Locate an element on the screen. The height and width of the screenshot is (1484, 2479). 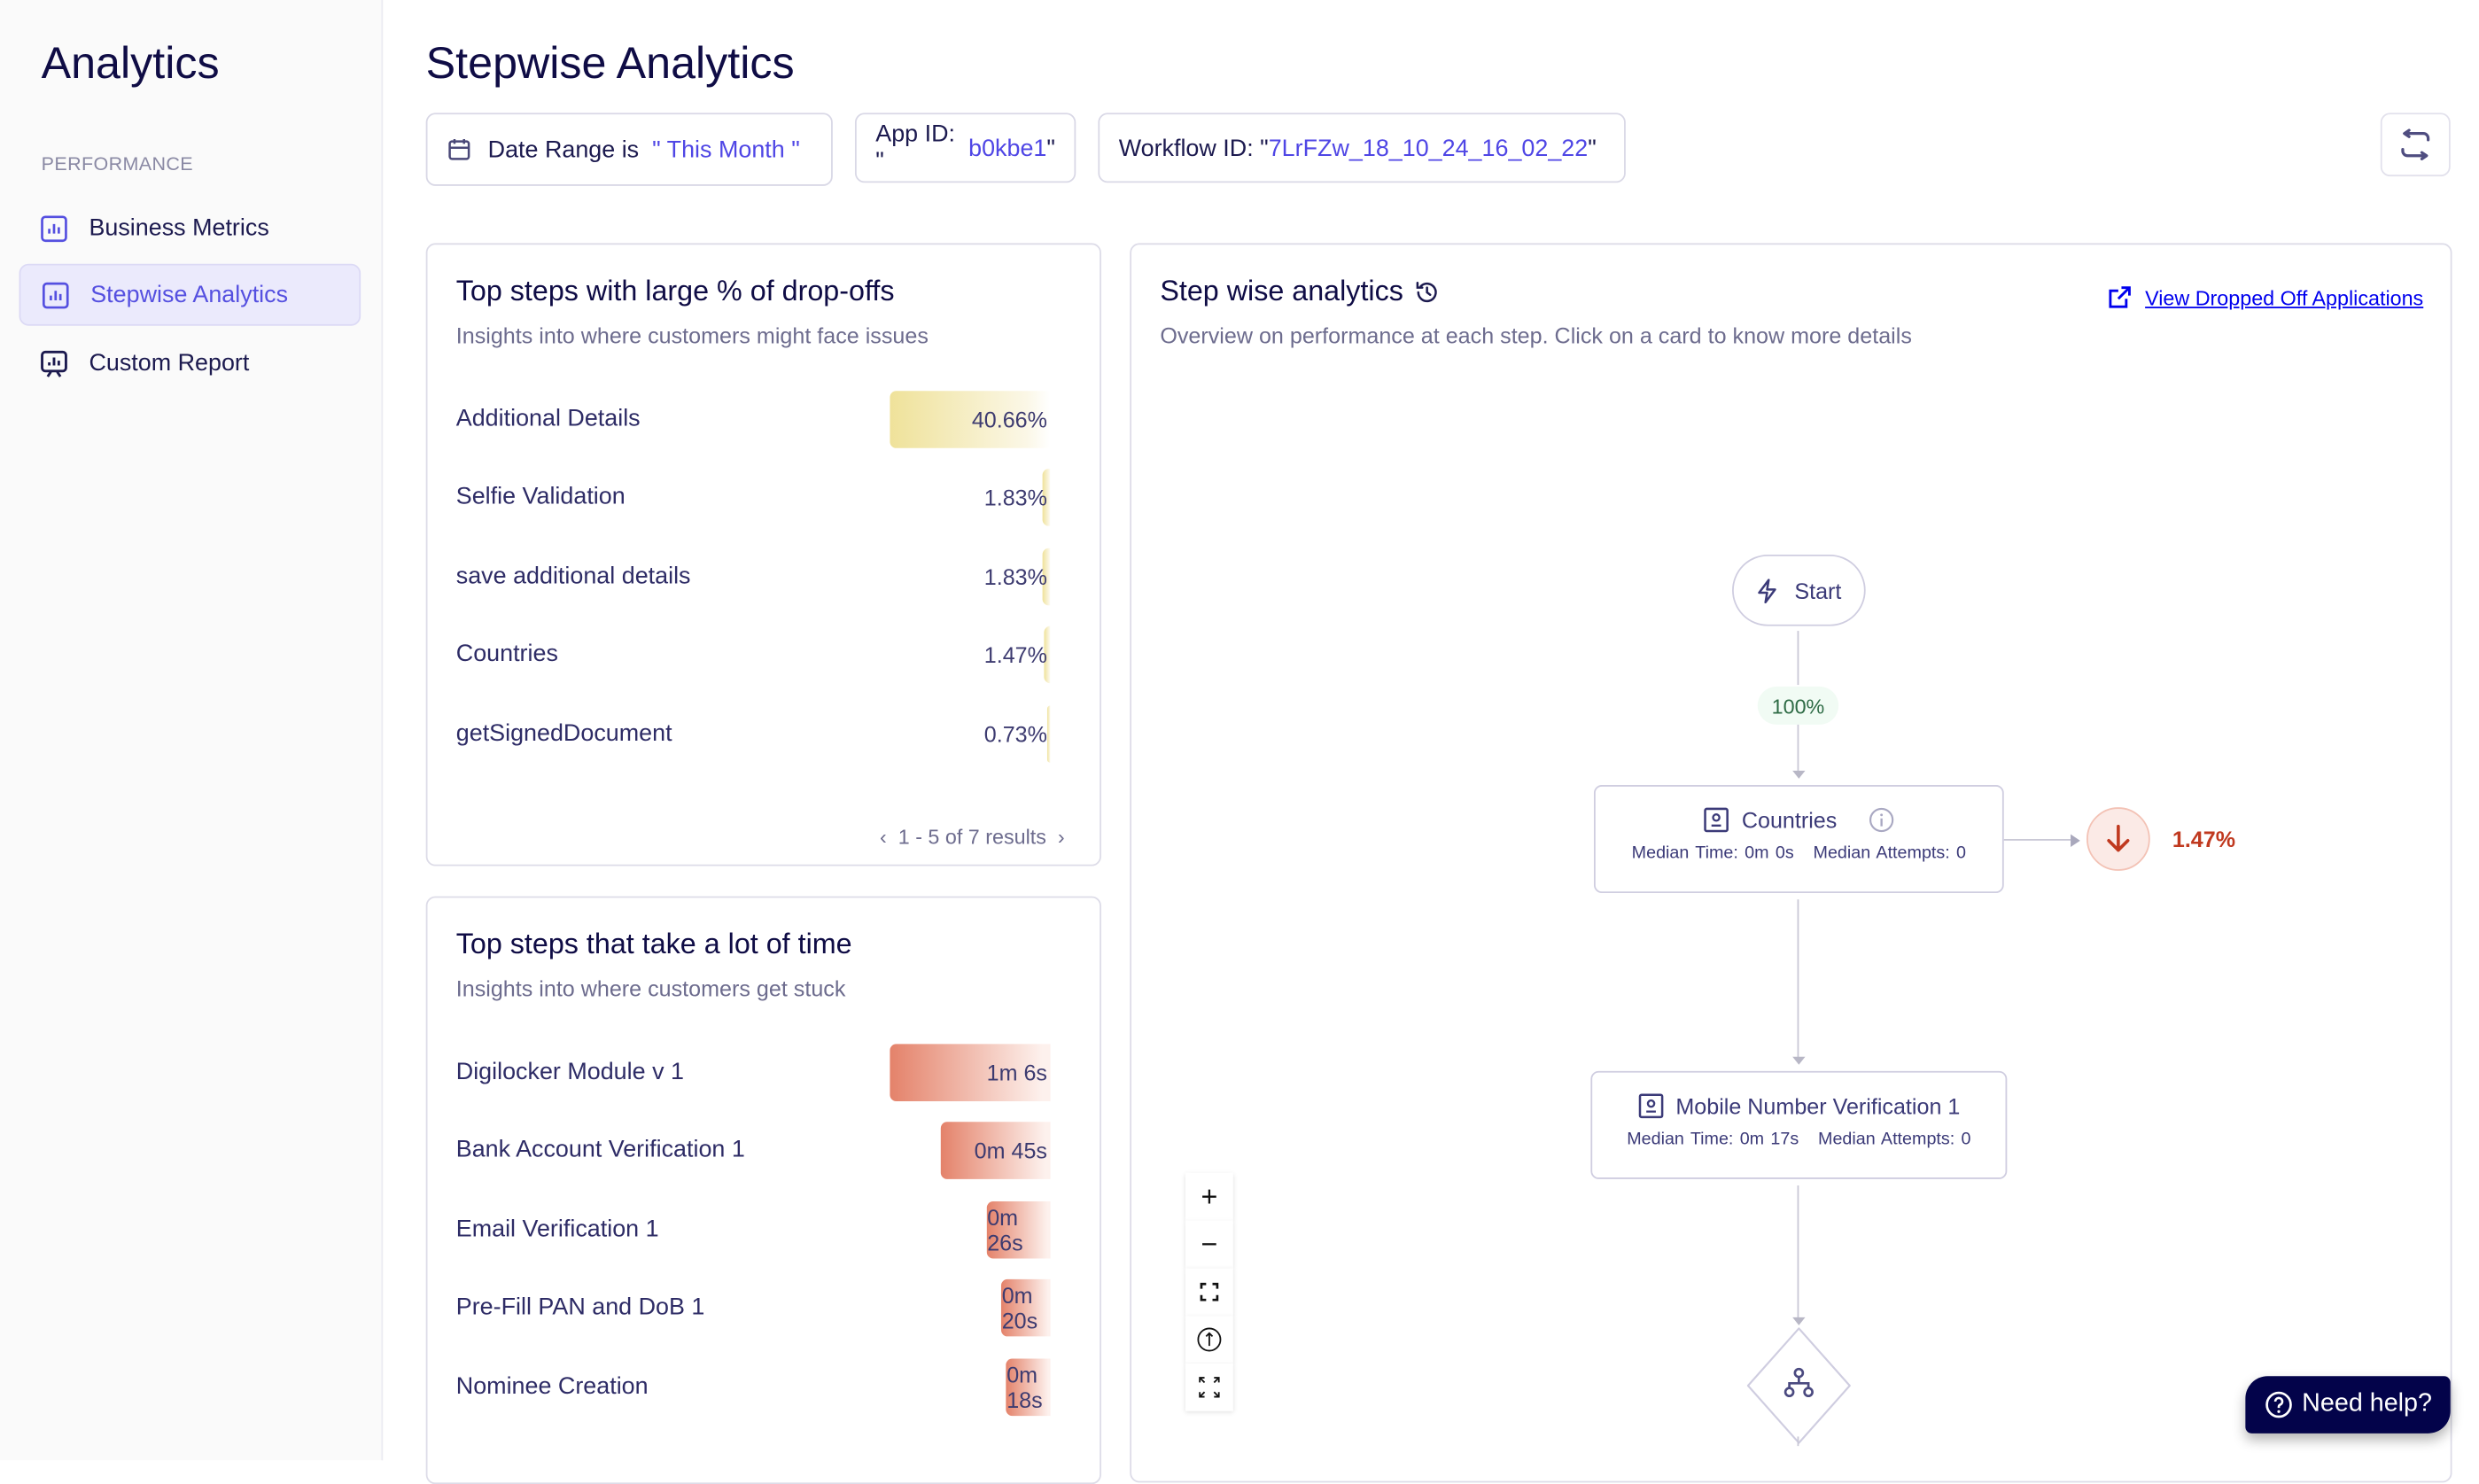
step-label: Countries is located at coordinates (506, 654).